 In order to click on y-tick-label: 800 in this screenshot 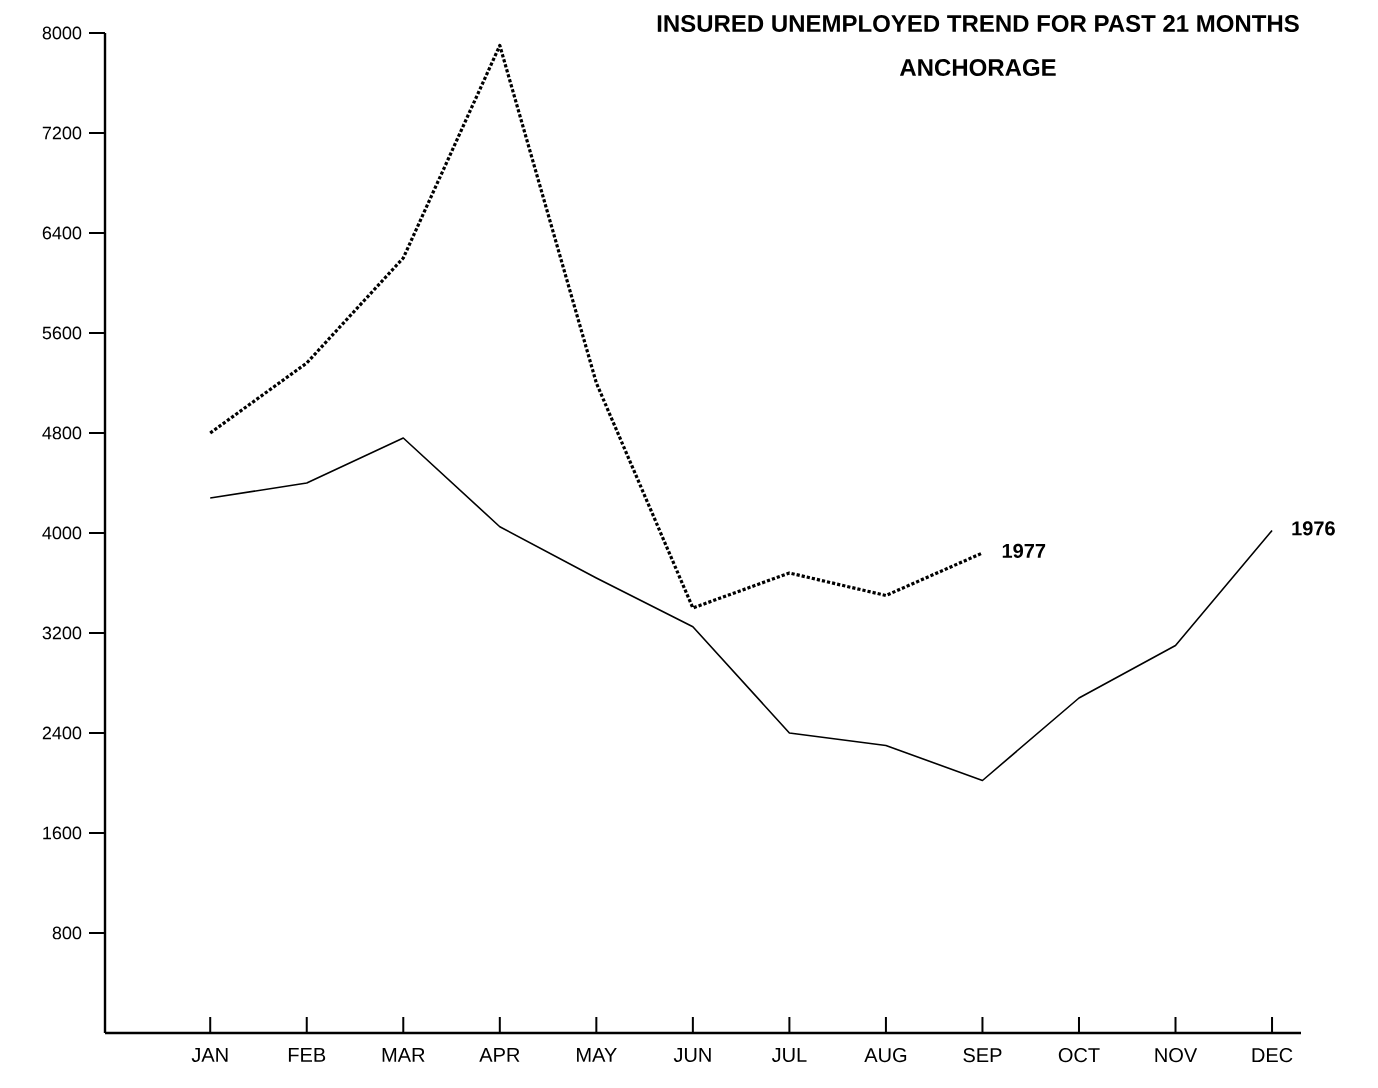, I will do `click(67, 933)`.